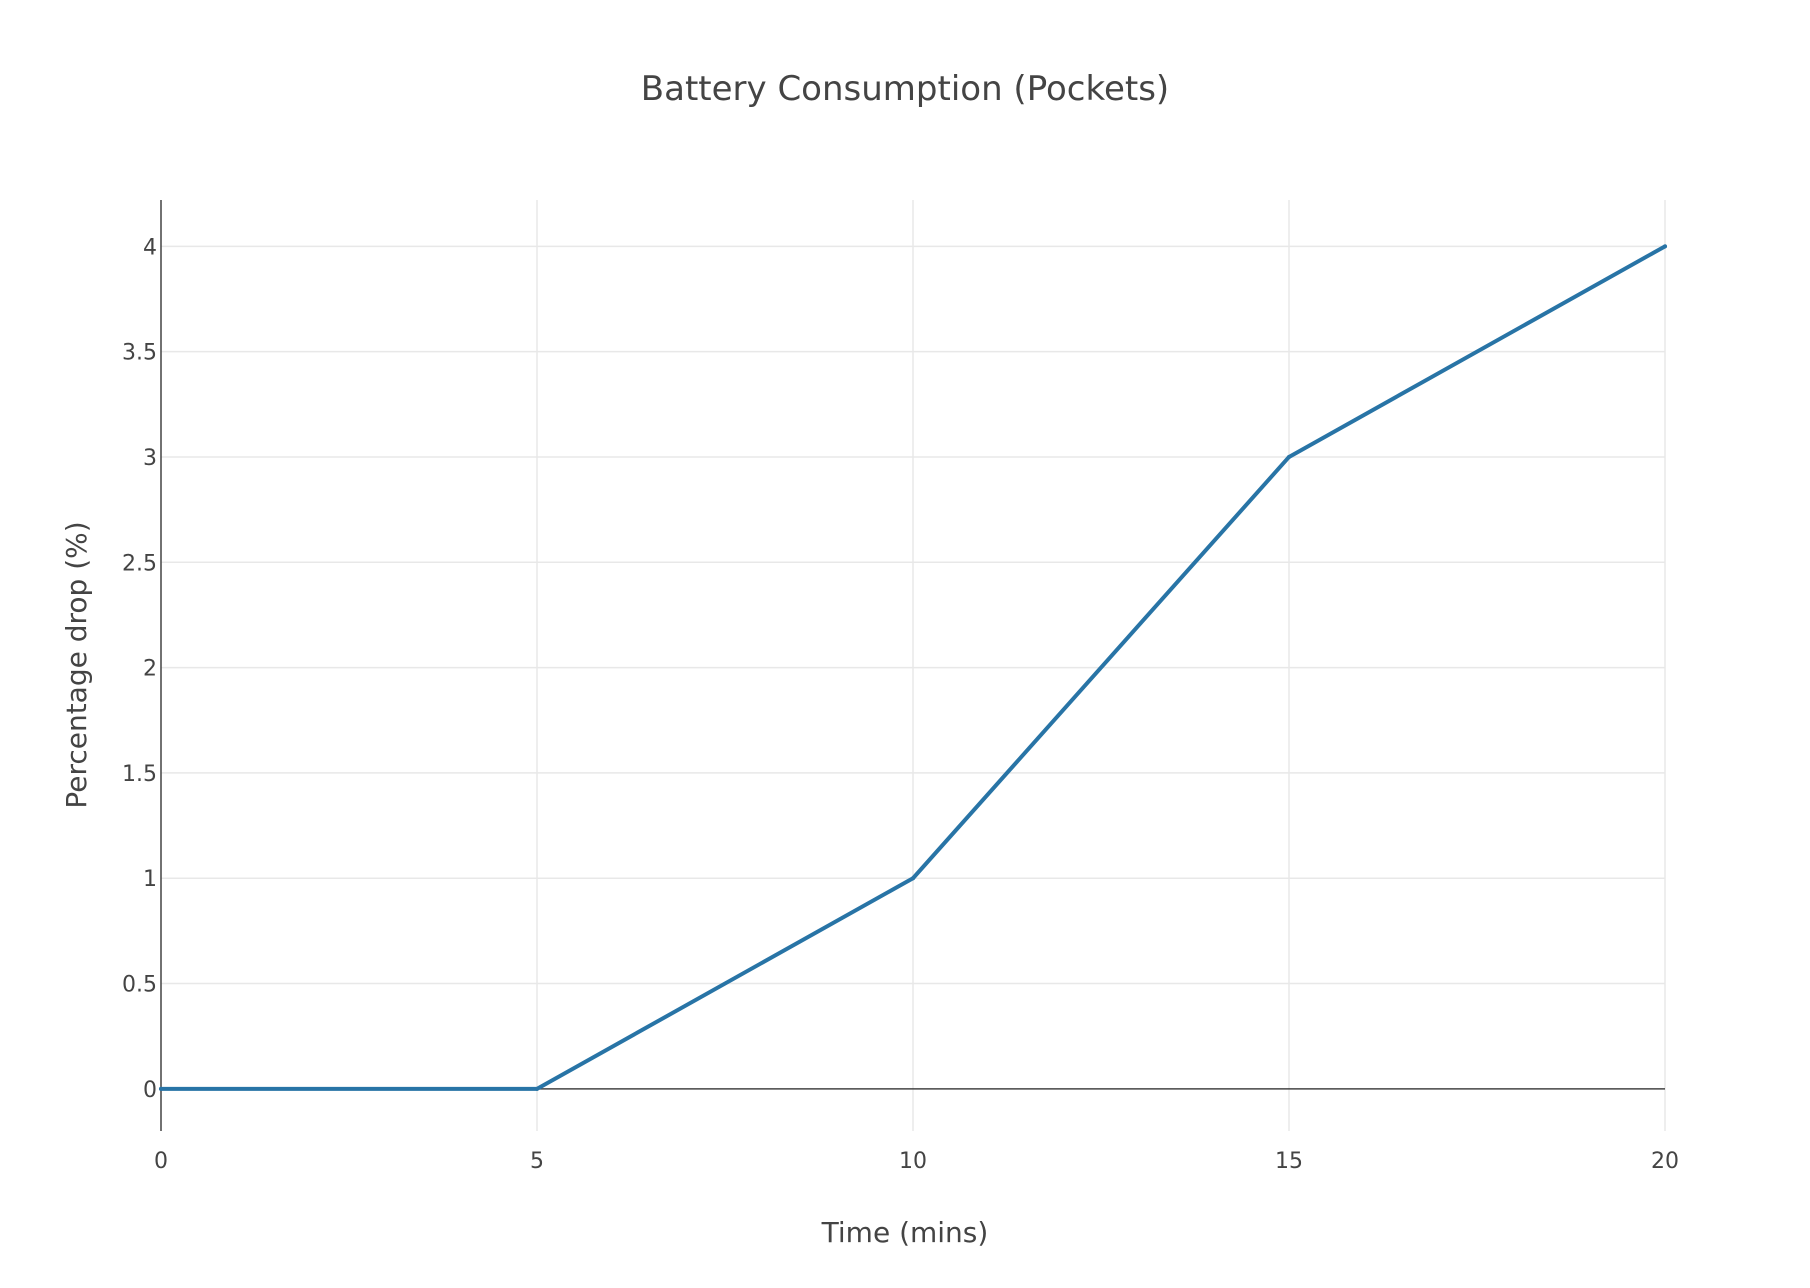 The height and width of the screenshot is (1288, 1810). What do you see at coordinates (139, 563) in the screenshot?
I see `y-tick-label: 2.5` at bounding box center [139, 563].